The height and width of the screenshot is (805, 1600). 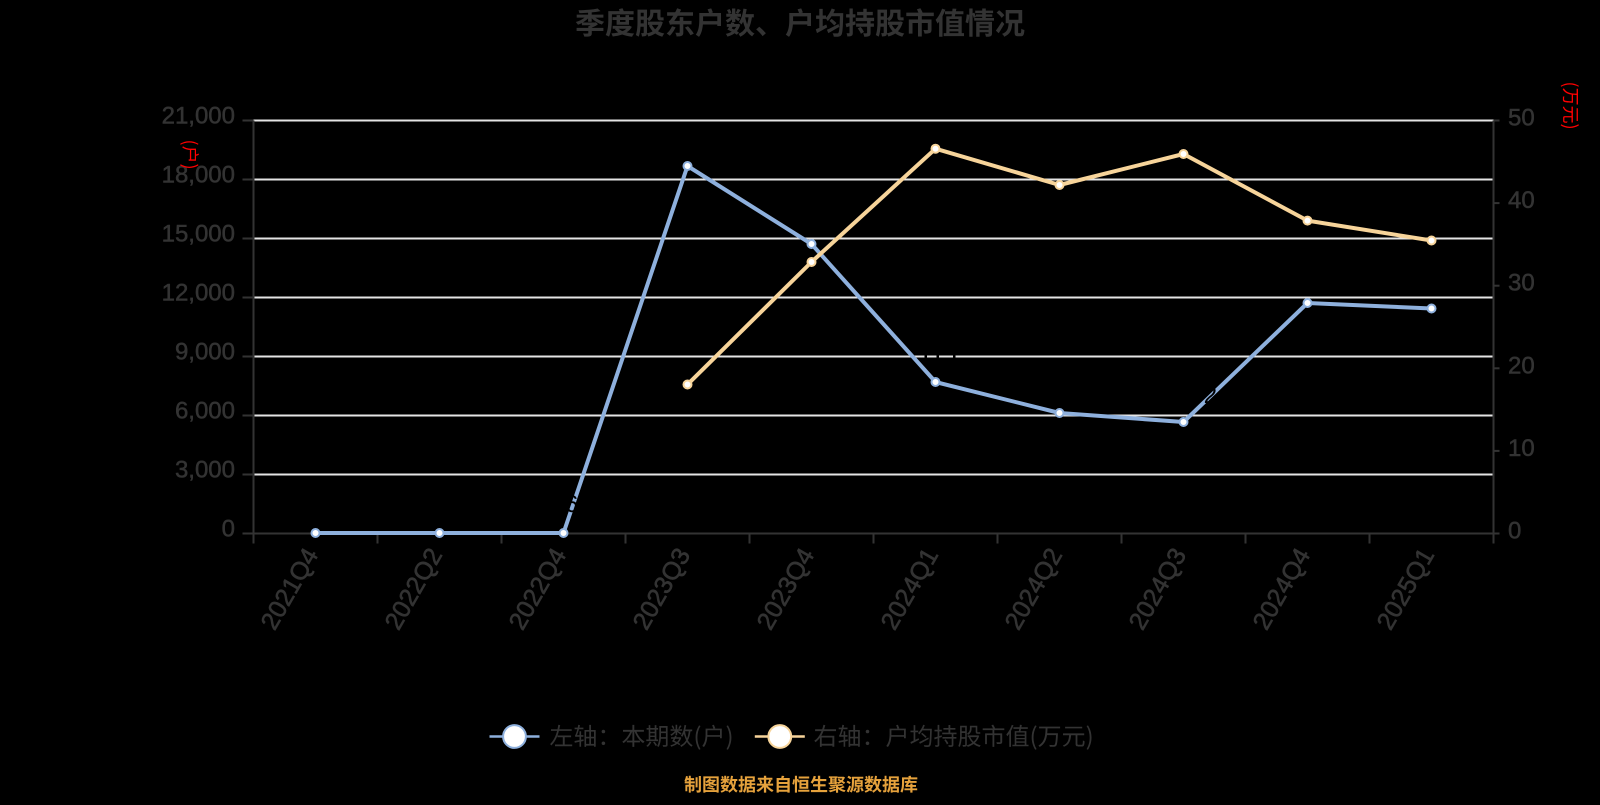 I want to click on svg-text: 12,000, so click(x=198, y=293).